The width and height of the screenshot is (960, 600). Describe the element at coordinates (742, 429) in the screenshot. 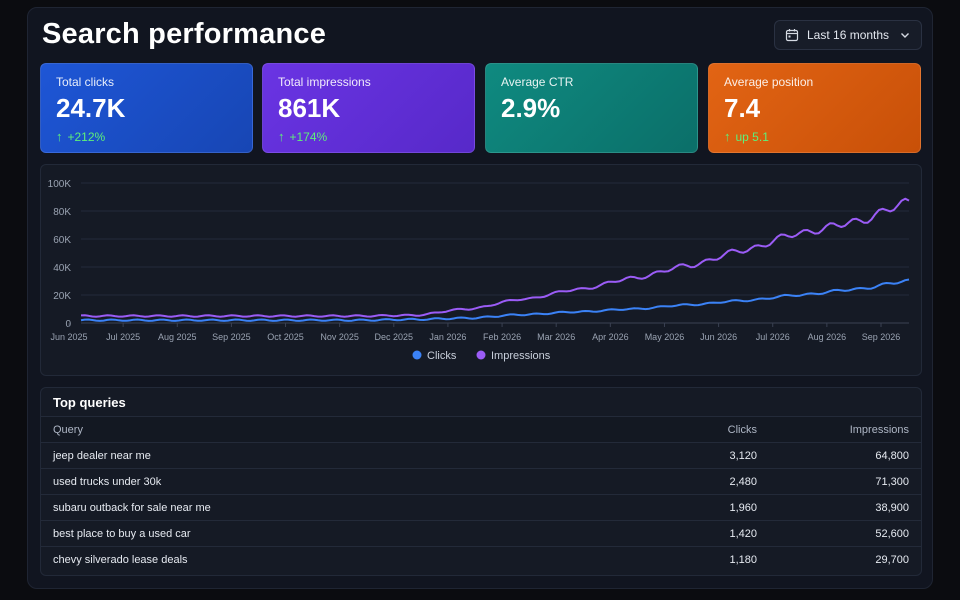

I see `column-header-clicks: Clicks` at that location.